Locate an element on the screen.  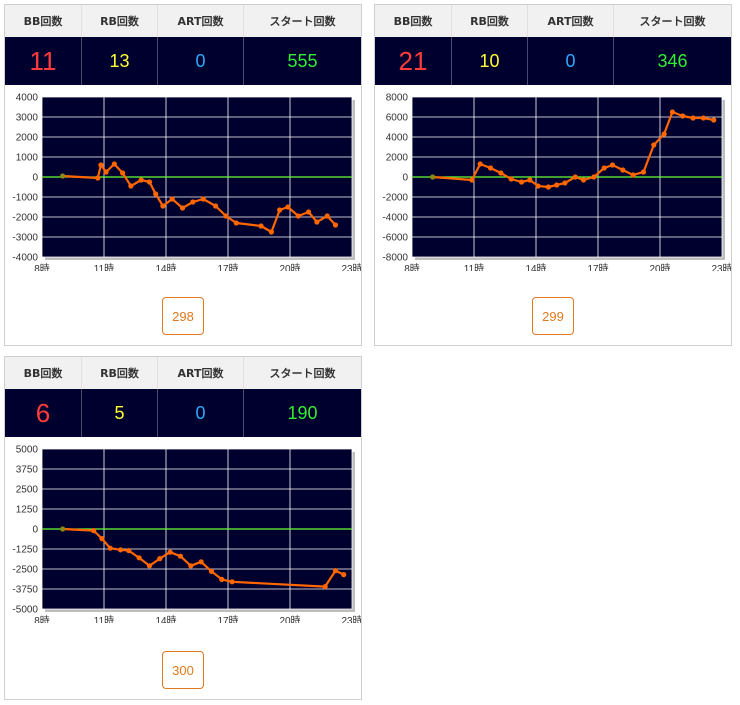
card-values-row: 11 13 0 555 is located at coordinates (183, 61).